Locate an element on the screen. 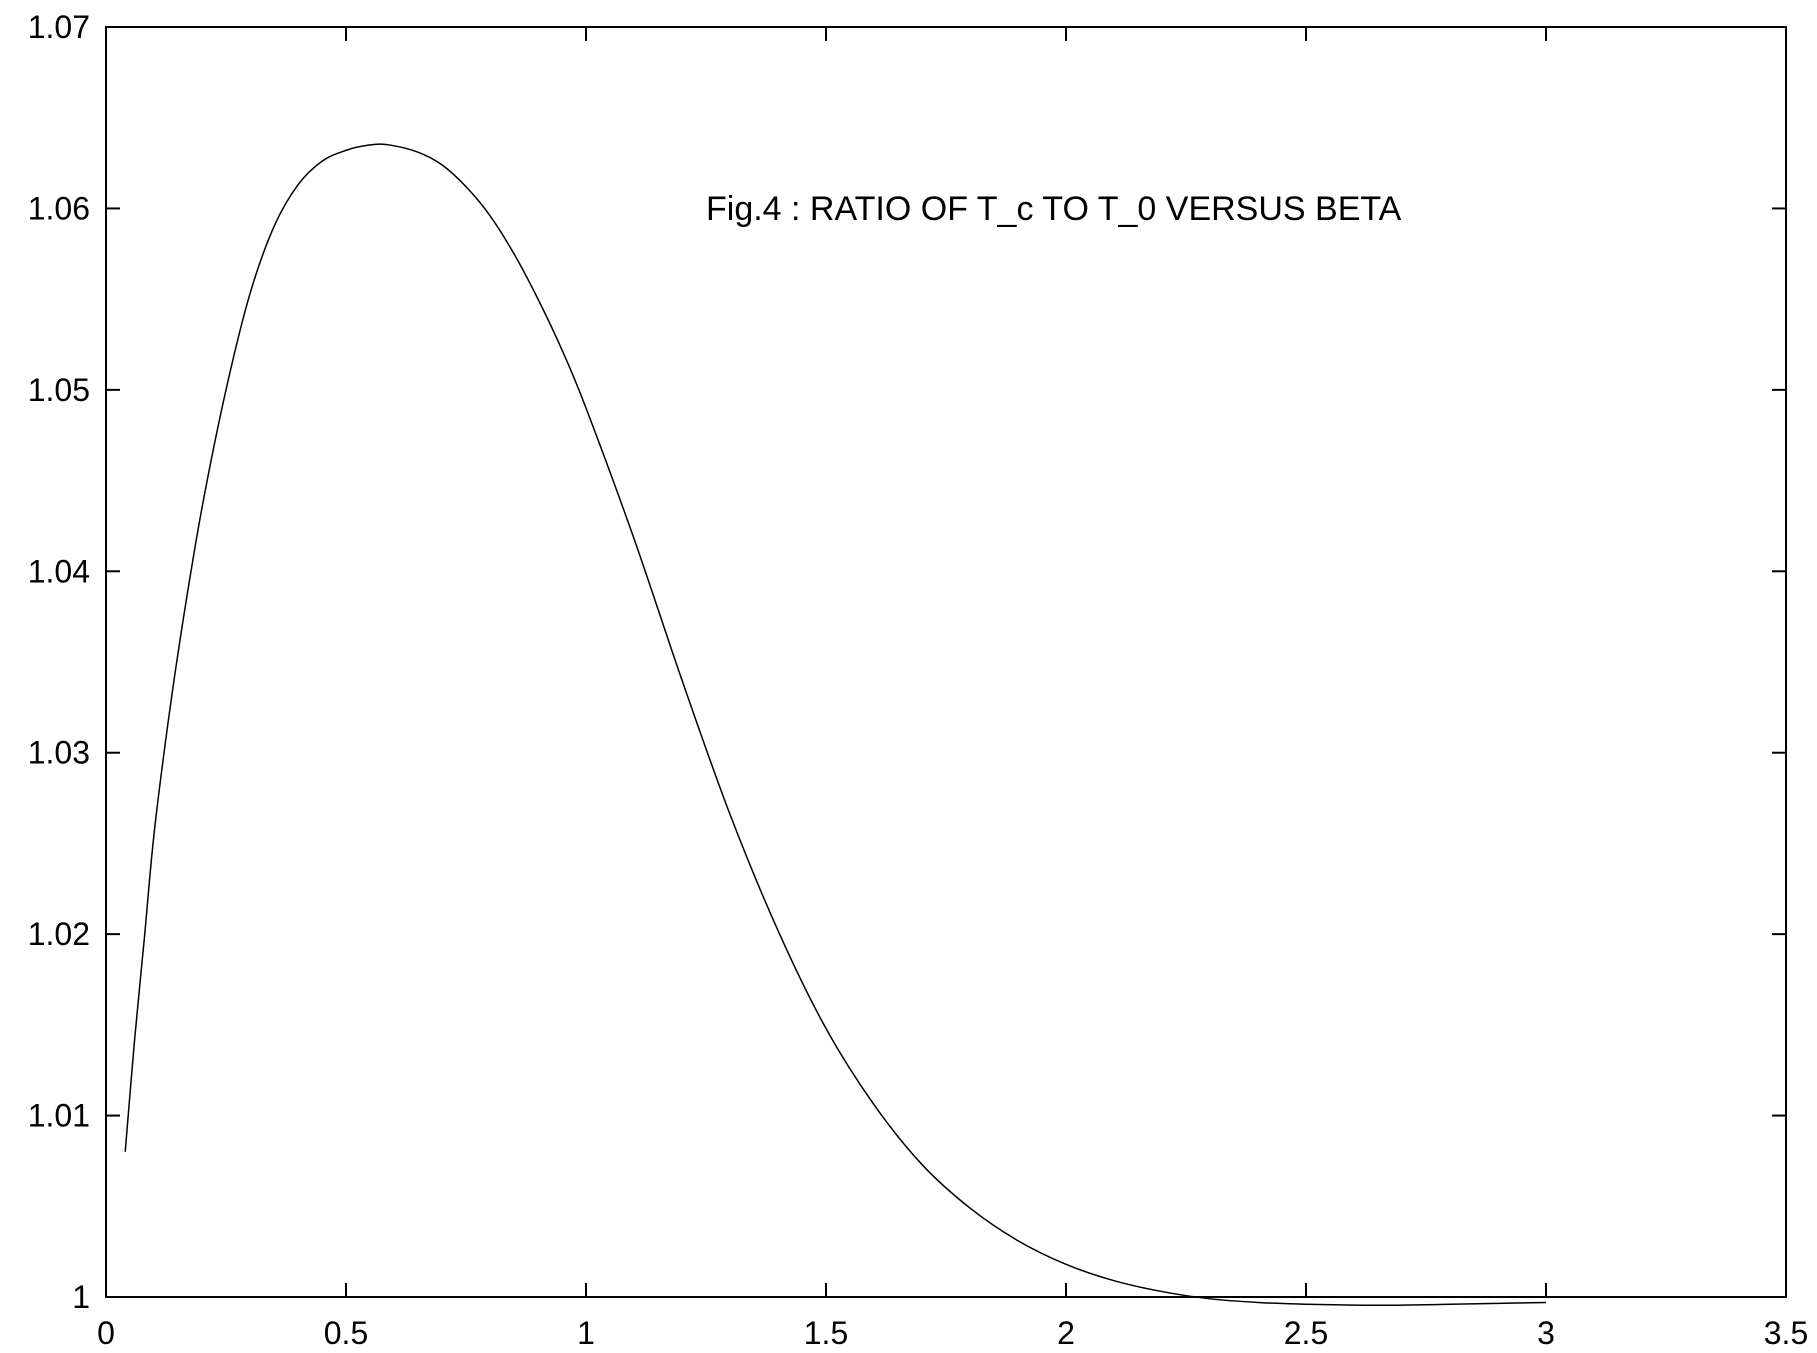  x-tick-label: 3 is located at coordinates (1546, 1333).